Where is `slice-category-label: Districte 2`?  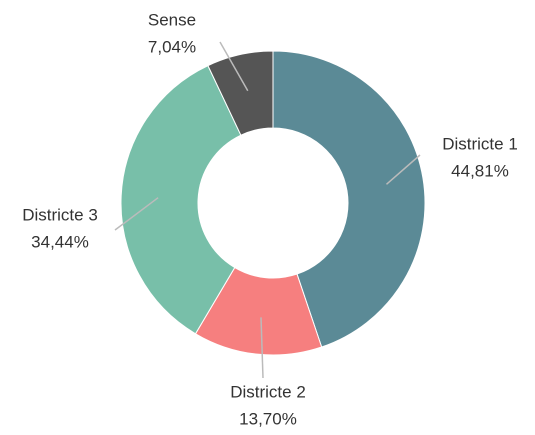
slice-category-label: Districte 2 is located at coordinates (268, 391).